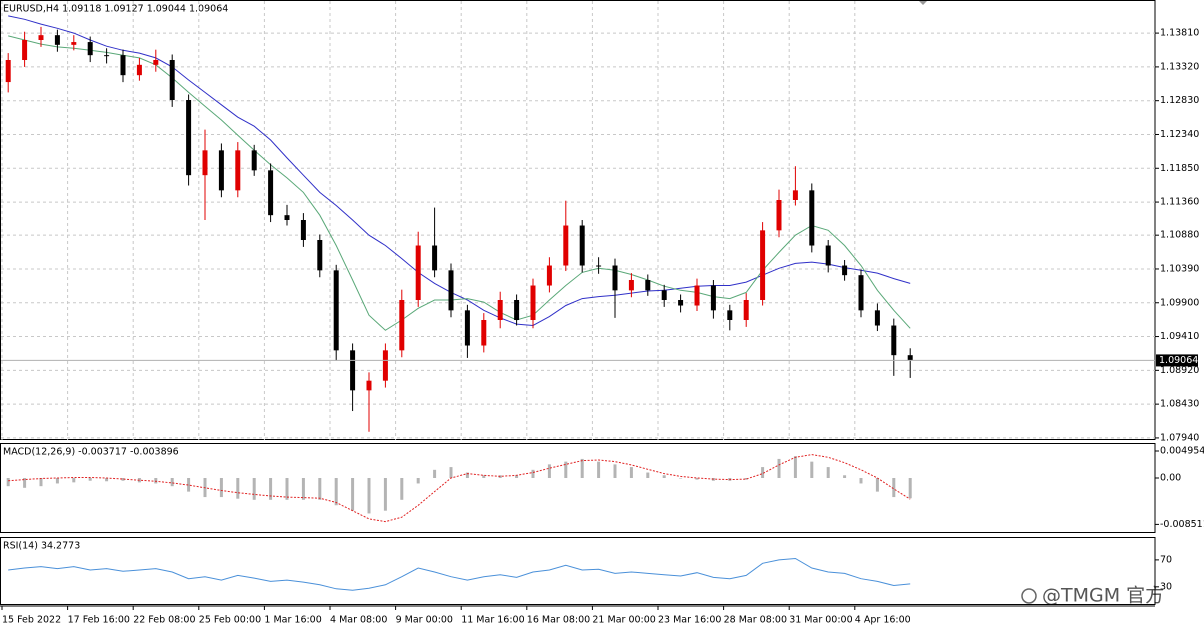 The image size is (1204, 634). I want to click on y-tick-label: 70, so click(1166, 559).